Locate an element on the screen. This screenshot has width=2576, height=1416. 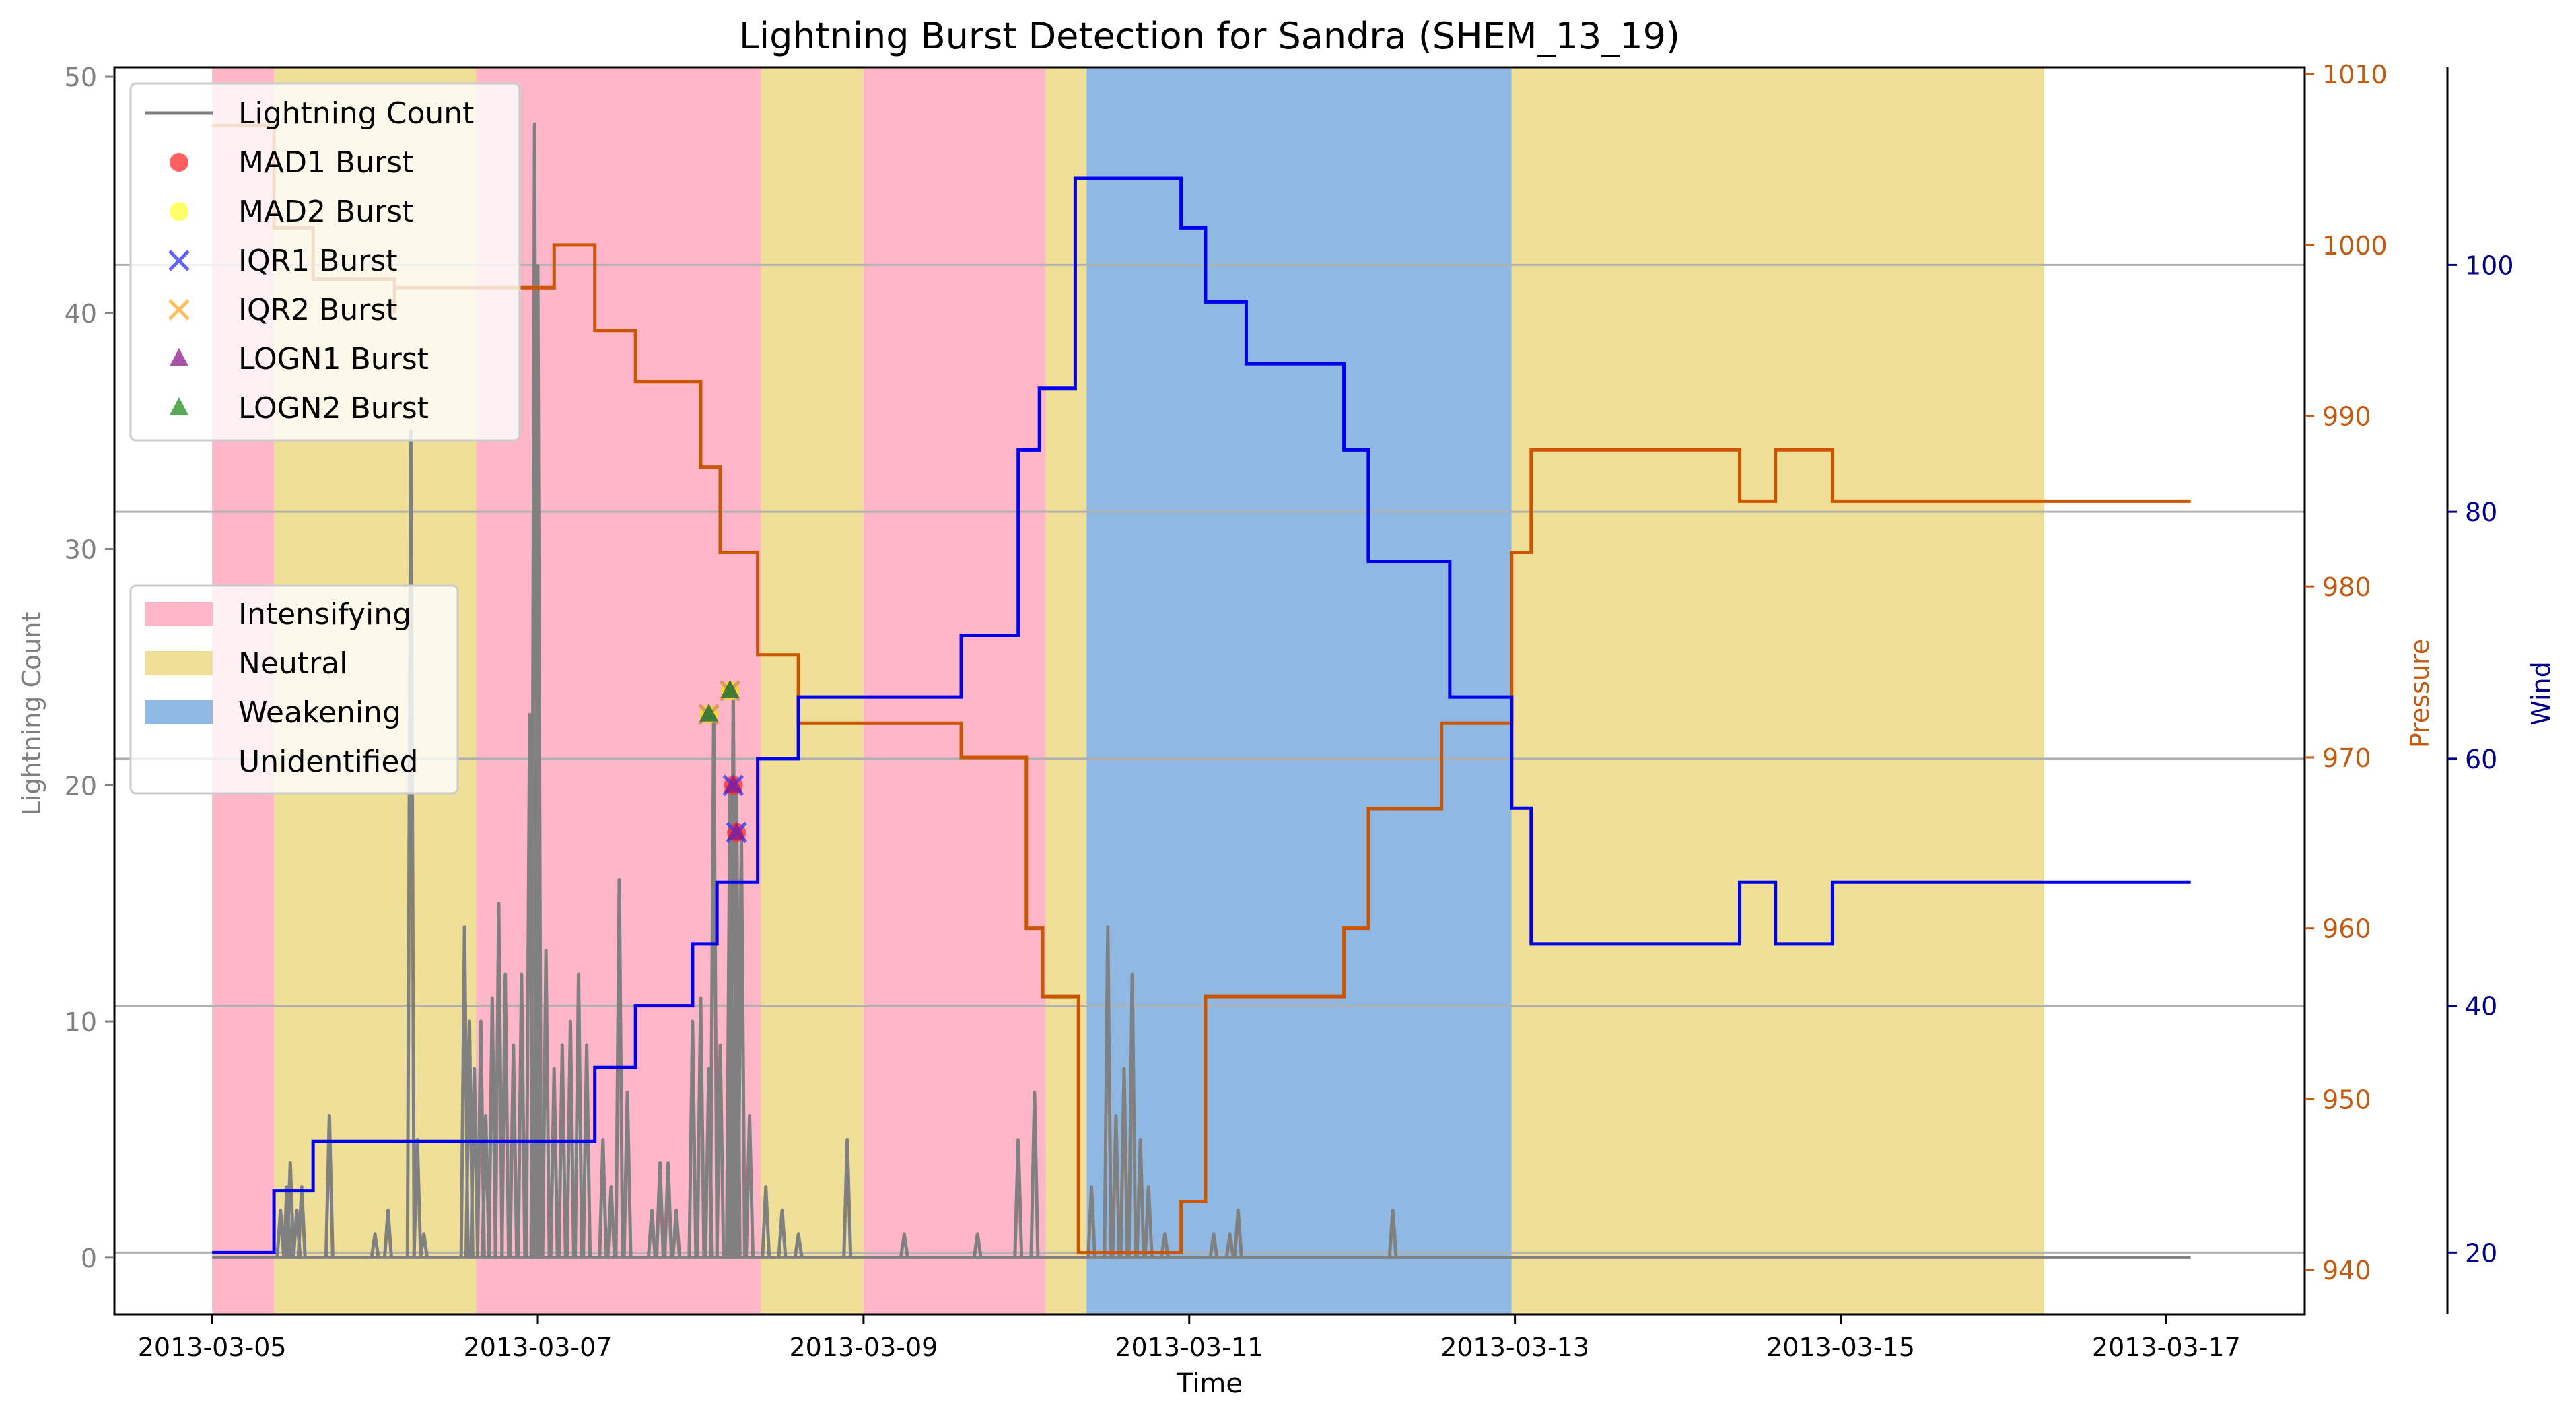
y-axis-label-count: Lightning Count is located at coordinates (31, 714).